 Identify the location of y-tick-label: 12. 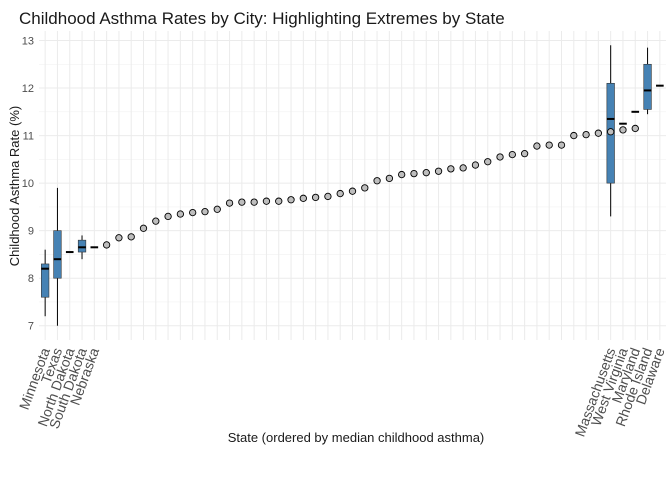
(28, 89).